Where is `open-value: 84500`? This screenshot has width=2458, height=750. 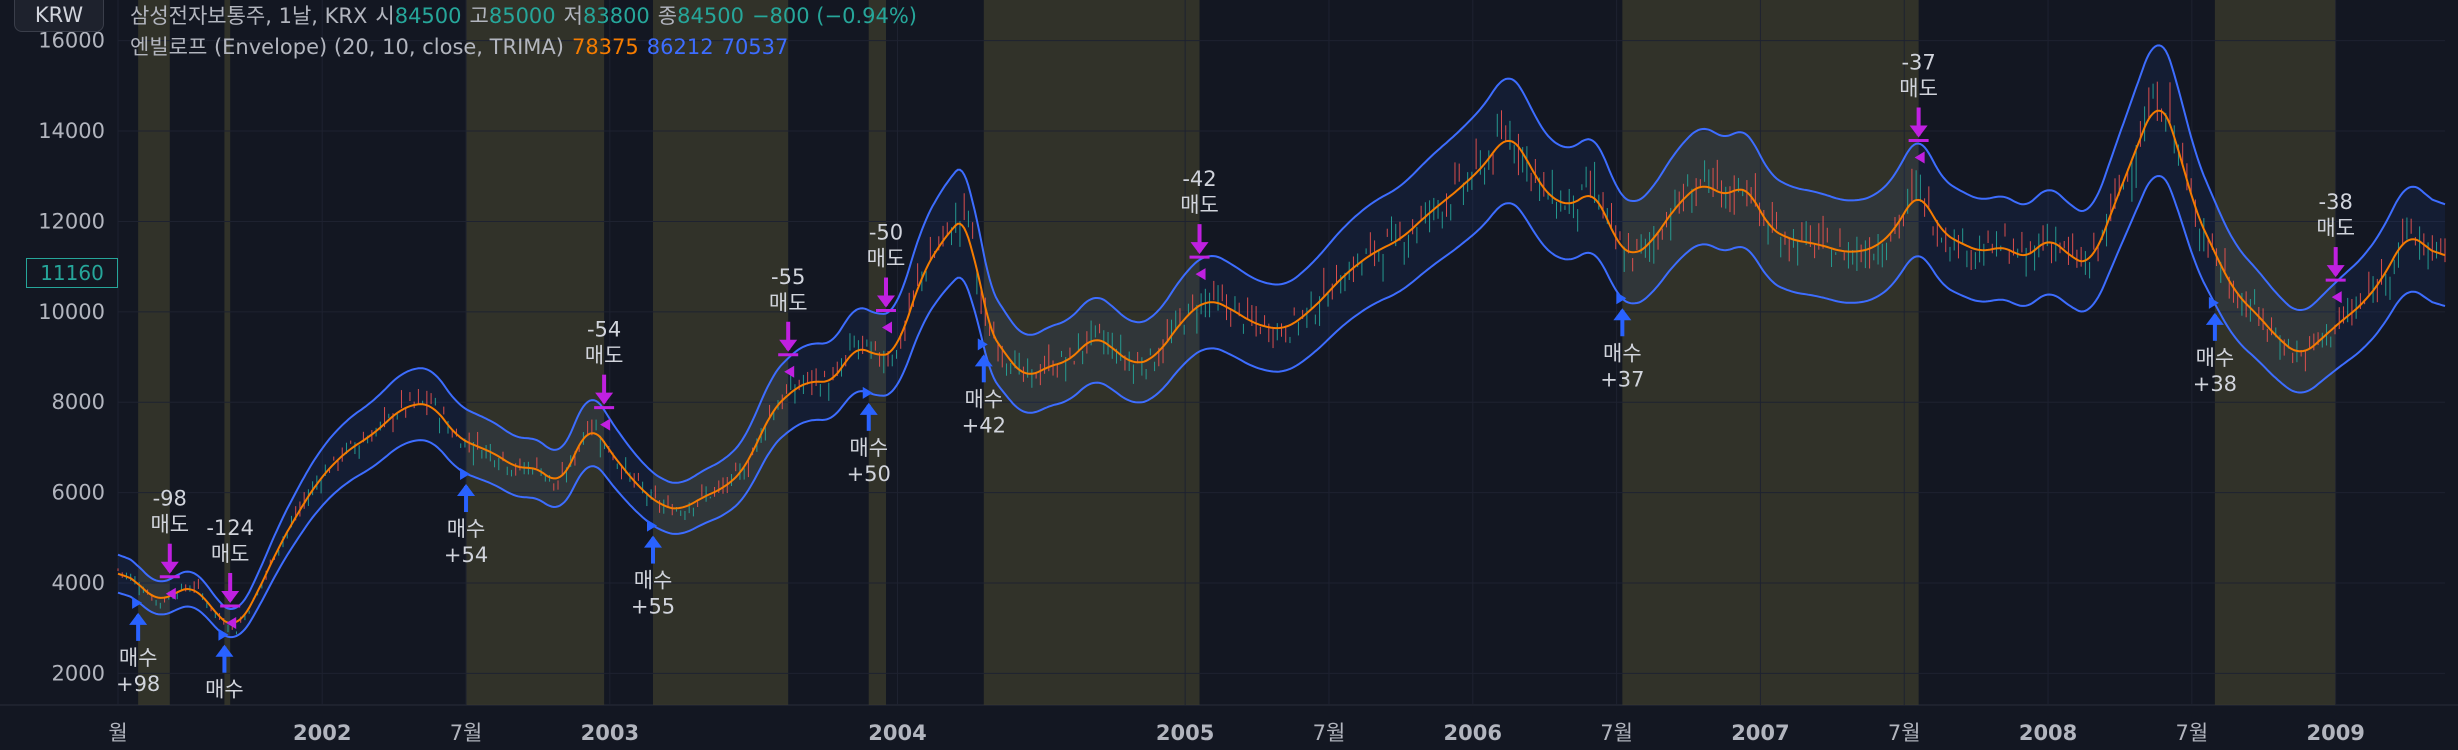
open-value: 84500 is located at coordinates (428, 16).